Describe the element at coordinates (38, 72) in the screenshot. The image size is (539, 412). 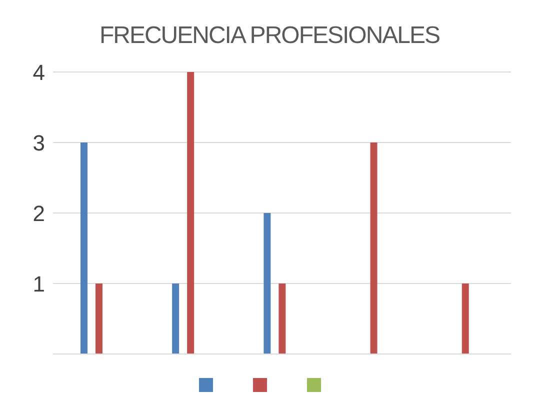
I see `y-tick-label: 4` at that location.